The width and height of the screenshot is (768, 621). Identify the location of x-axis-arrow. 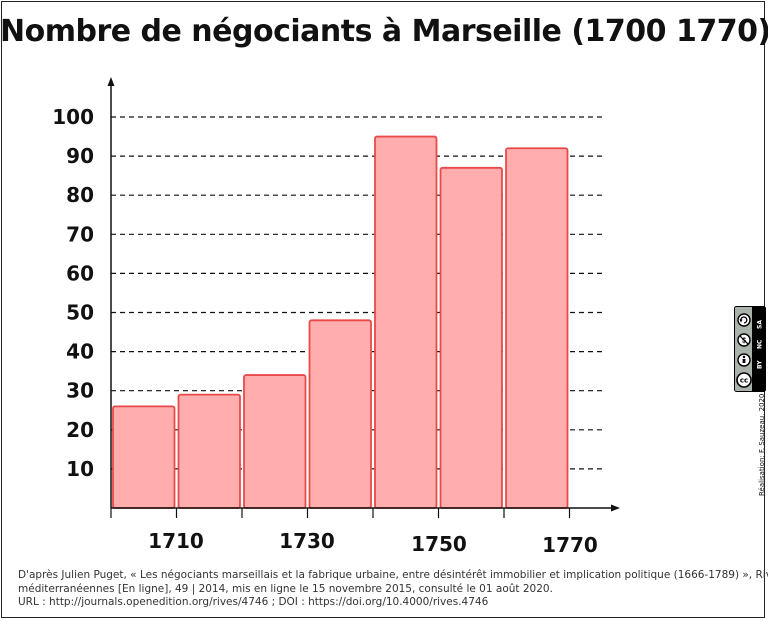
(615, 508).